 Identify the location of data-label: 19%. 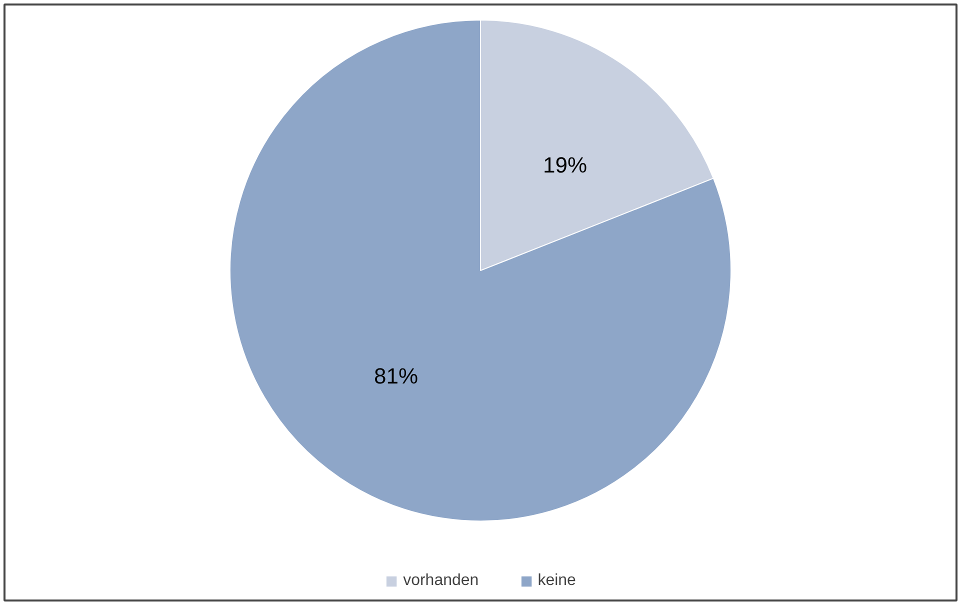
(565, 165).